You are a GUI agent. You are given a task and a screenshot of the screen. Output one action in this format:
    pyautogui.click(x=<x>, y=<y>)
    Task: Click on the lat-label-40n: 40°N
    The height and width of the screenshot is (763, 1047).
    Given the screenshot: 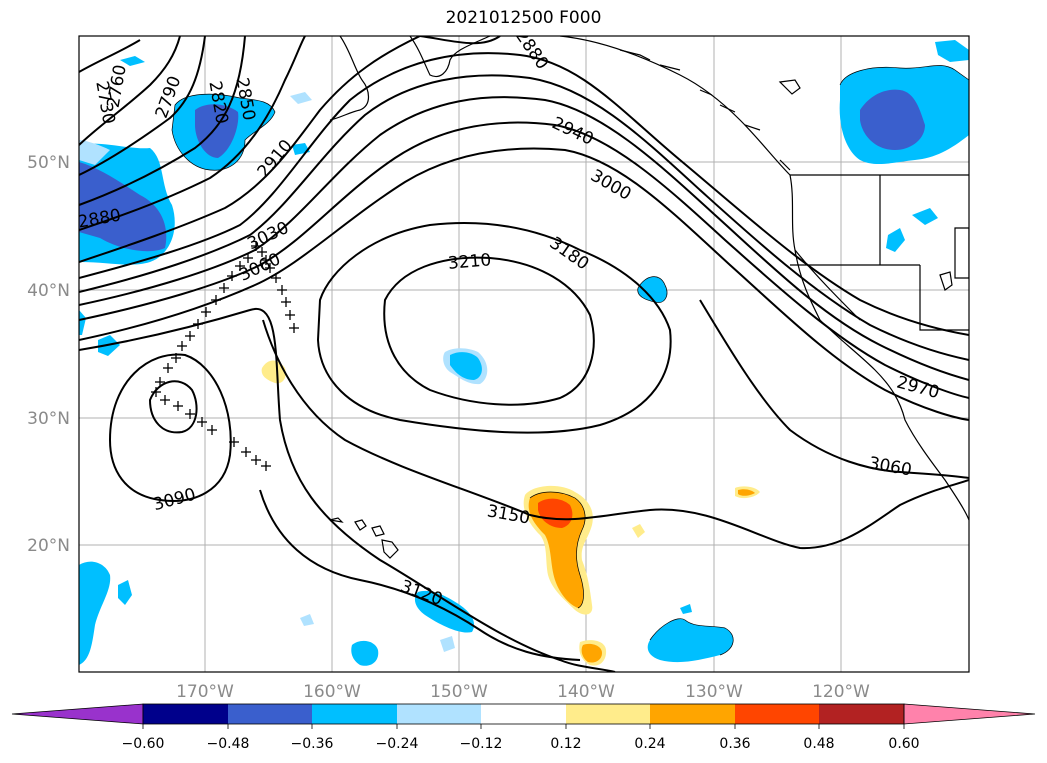 What is the action you would take?
    pyautogui.click(x=48, y=291)
    